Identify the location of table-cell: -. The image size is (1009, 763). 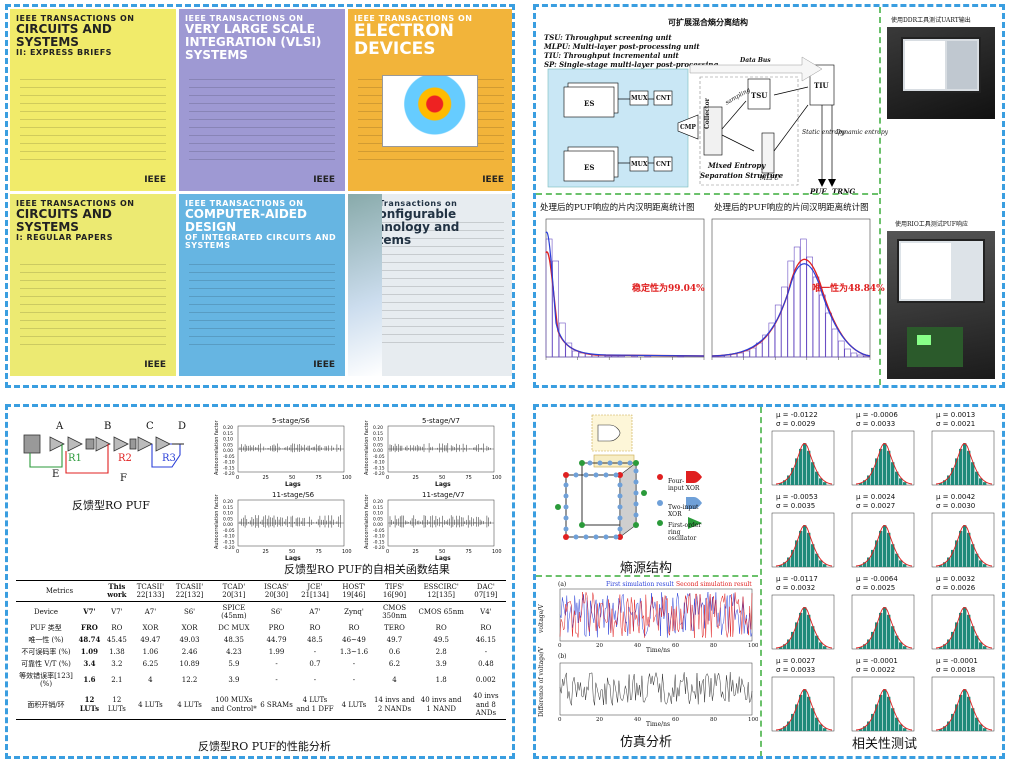
(276, 680).